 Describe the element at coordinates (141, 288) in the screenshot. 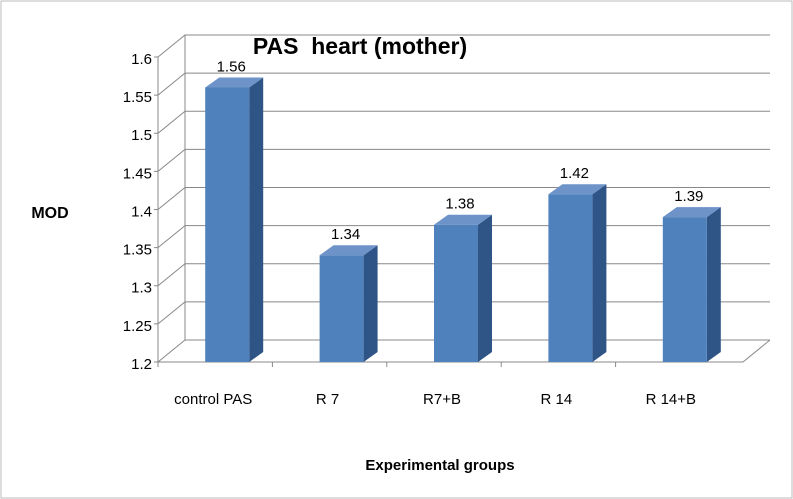

I see `y-tick-label: 1.3` at that location.